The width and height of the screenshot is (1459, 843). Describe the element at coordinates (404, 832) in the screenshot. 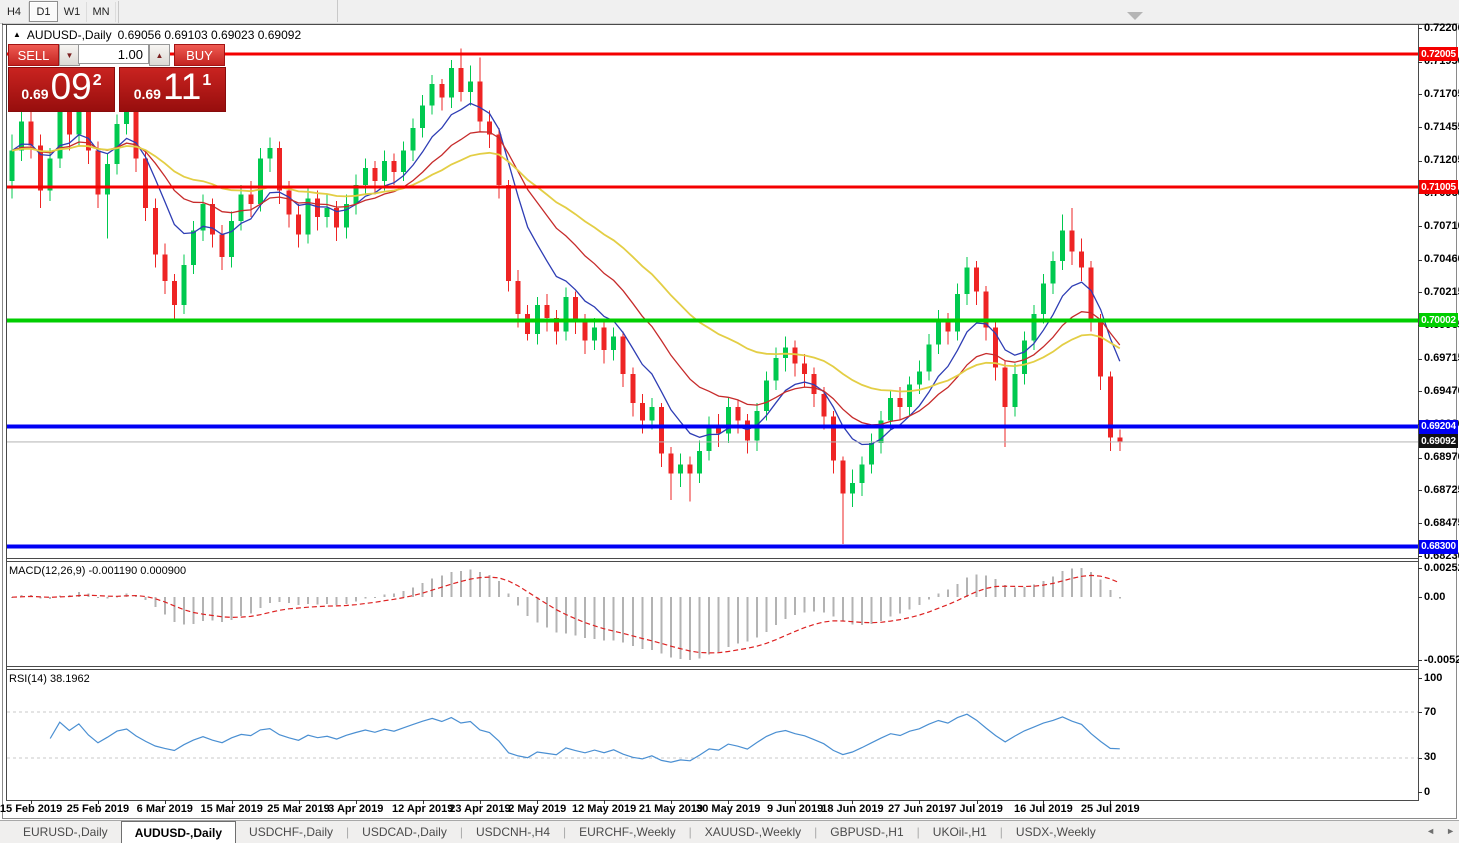

I see `chart-tab-usdcad-daily: USDCAD-,Daily` at that location.